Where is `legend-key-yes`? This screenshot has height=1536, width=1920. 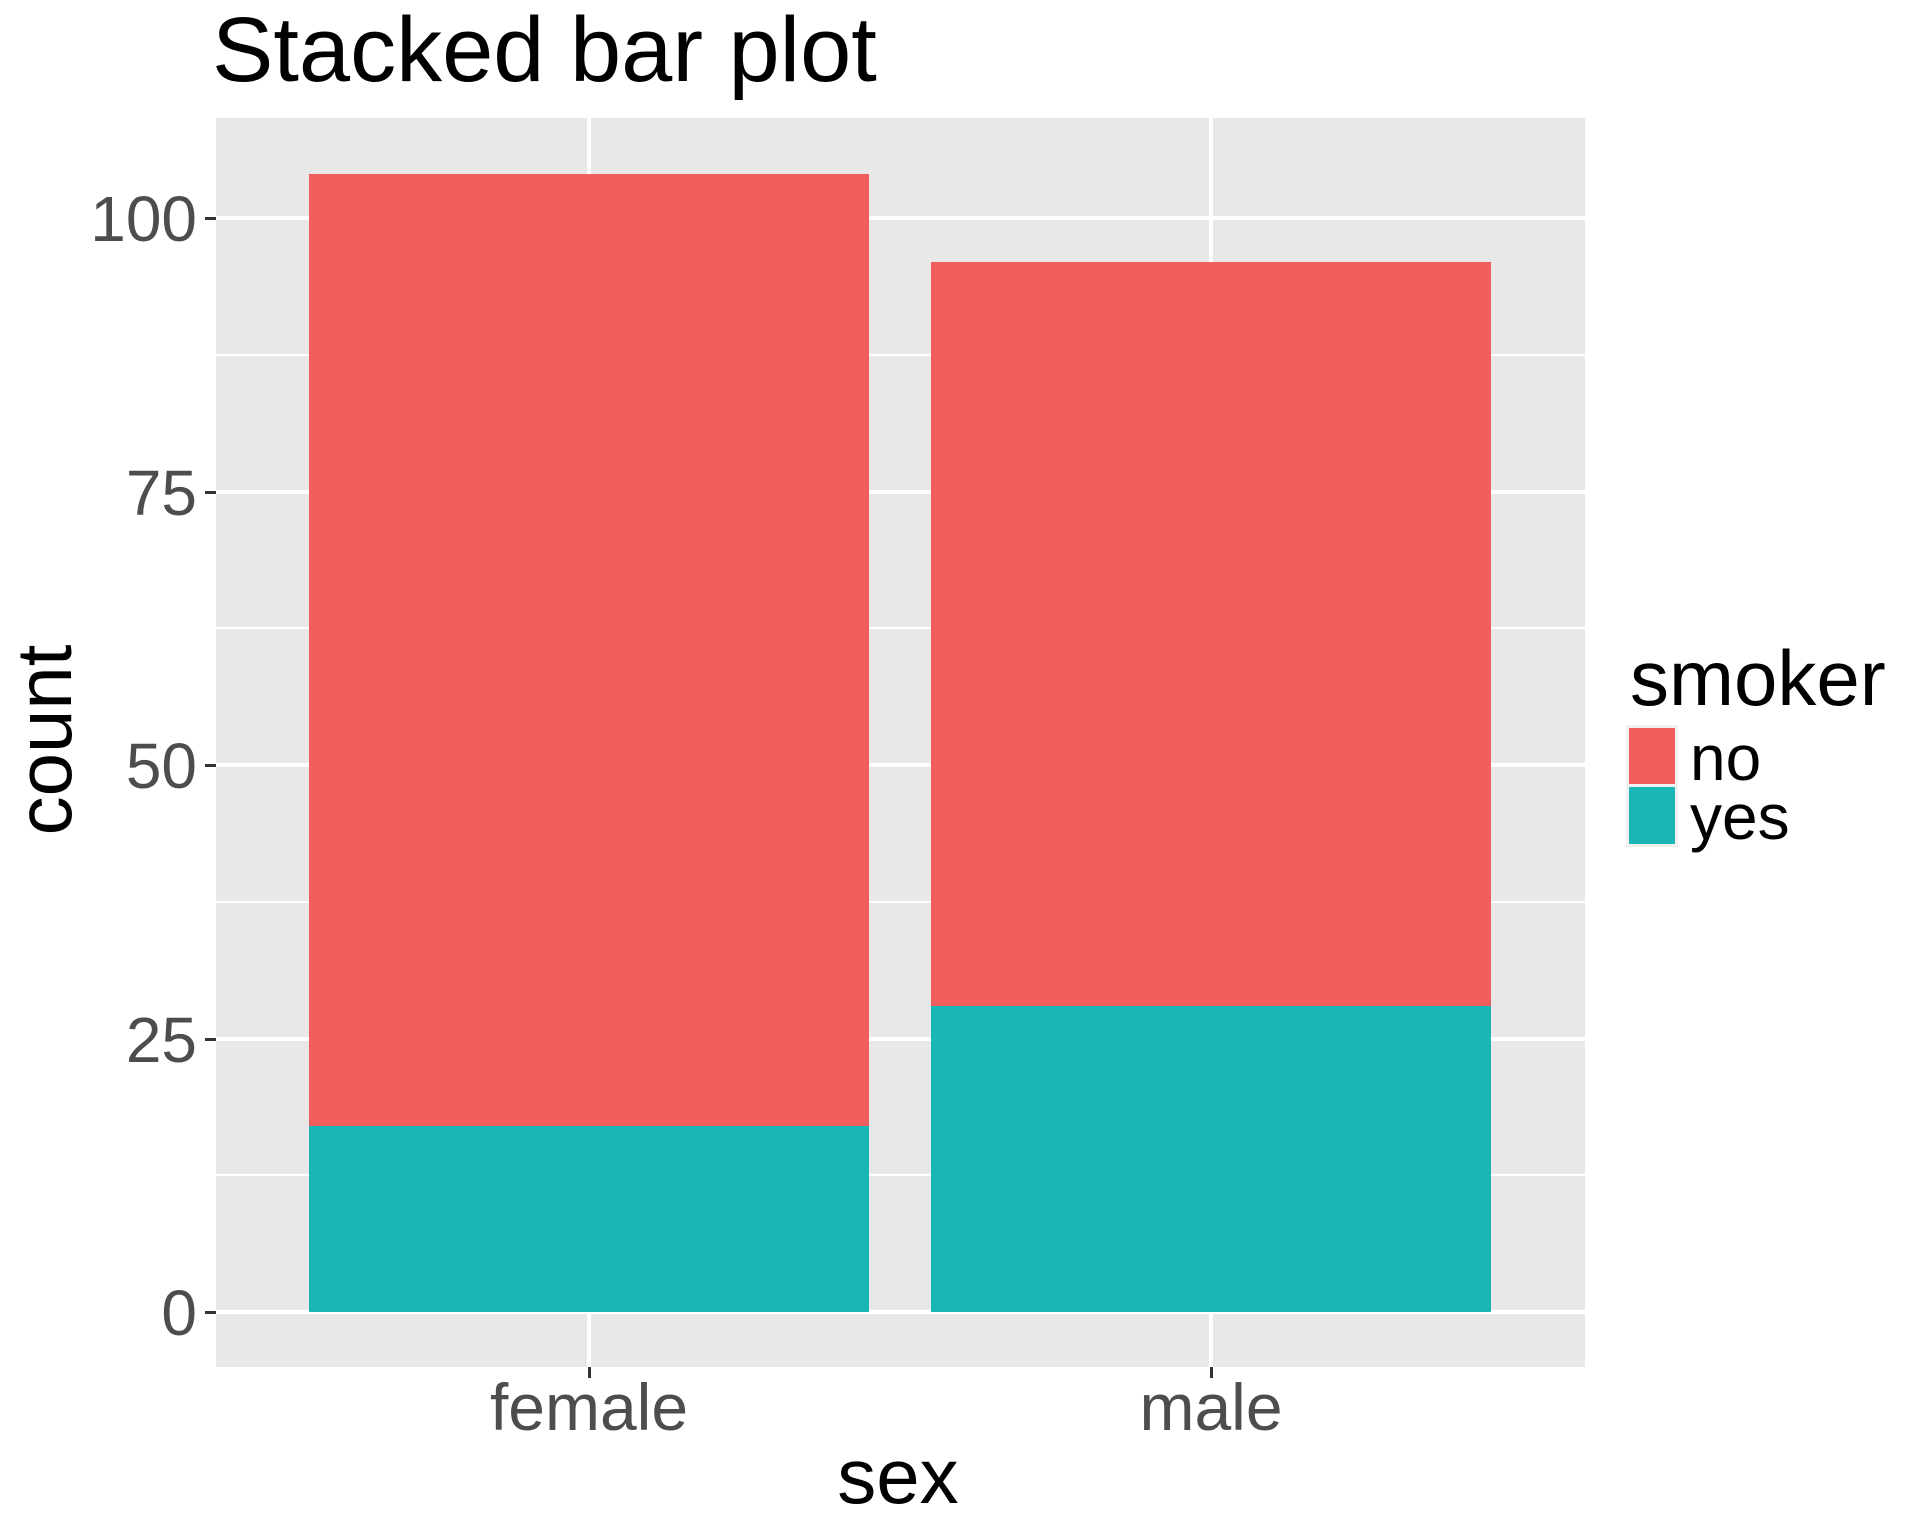 legend-key-yes is located at coordinates (1652, 815).